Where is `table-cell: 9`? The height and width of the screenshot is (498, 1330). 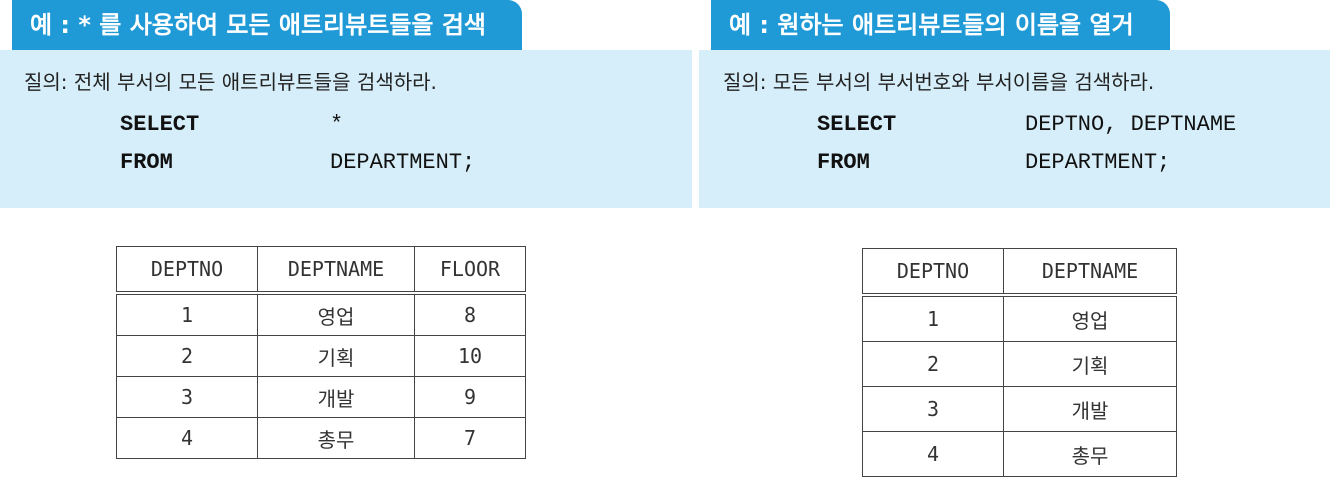
table-cell: 9 is located at coordinates (470, 397).